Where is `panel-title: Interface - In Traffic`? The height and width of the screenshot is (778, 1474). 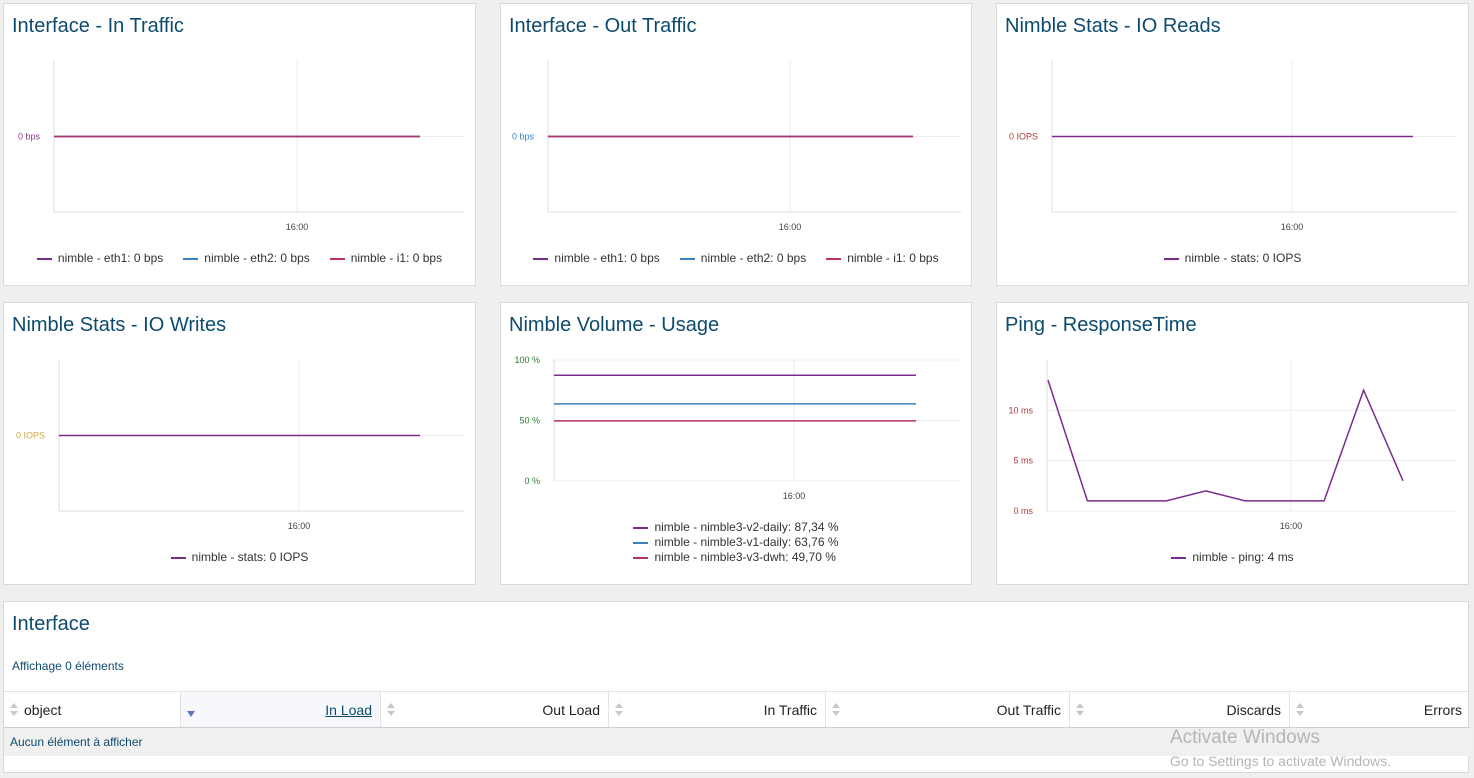
panel-title: Interface - In Traffic is located at coordinates (98, 26).